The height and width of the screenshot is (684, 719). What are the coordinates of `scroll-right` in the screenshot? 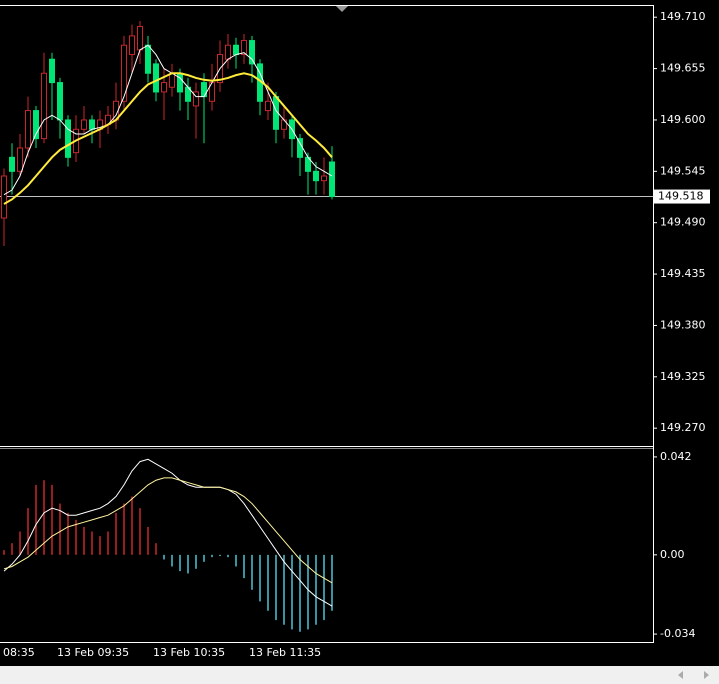 It's located at (706, 675).